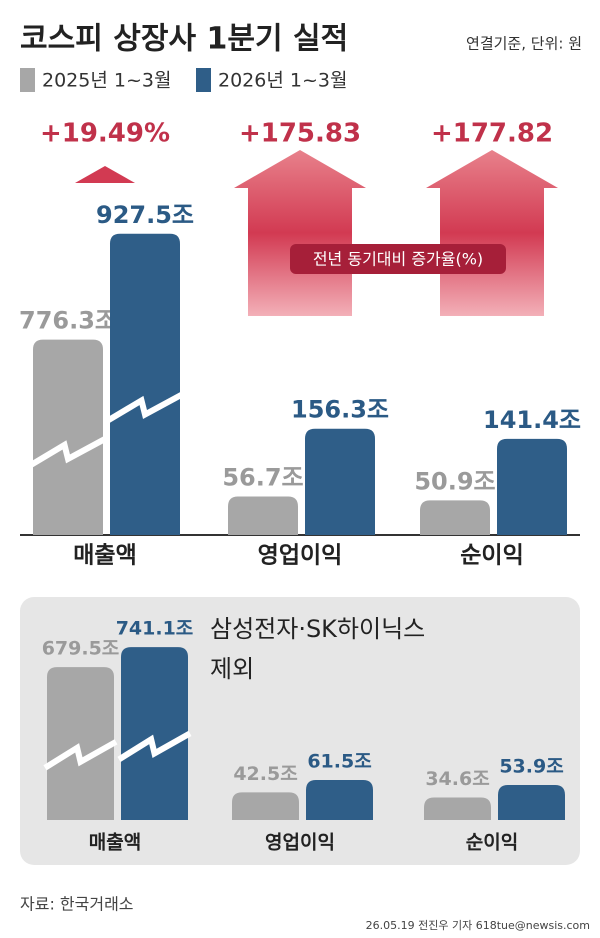 The image size is (600, 938). What do you see at coordinates (478, 925) in the screenshot?
I see `credit: 26.05.19 전진우 기자 618tue@newsis.com` at bounding box center [478, 925].